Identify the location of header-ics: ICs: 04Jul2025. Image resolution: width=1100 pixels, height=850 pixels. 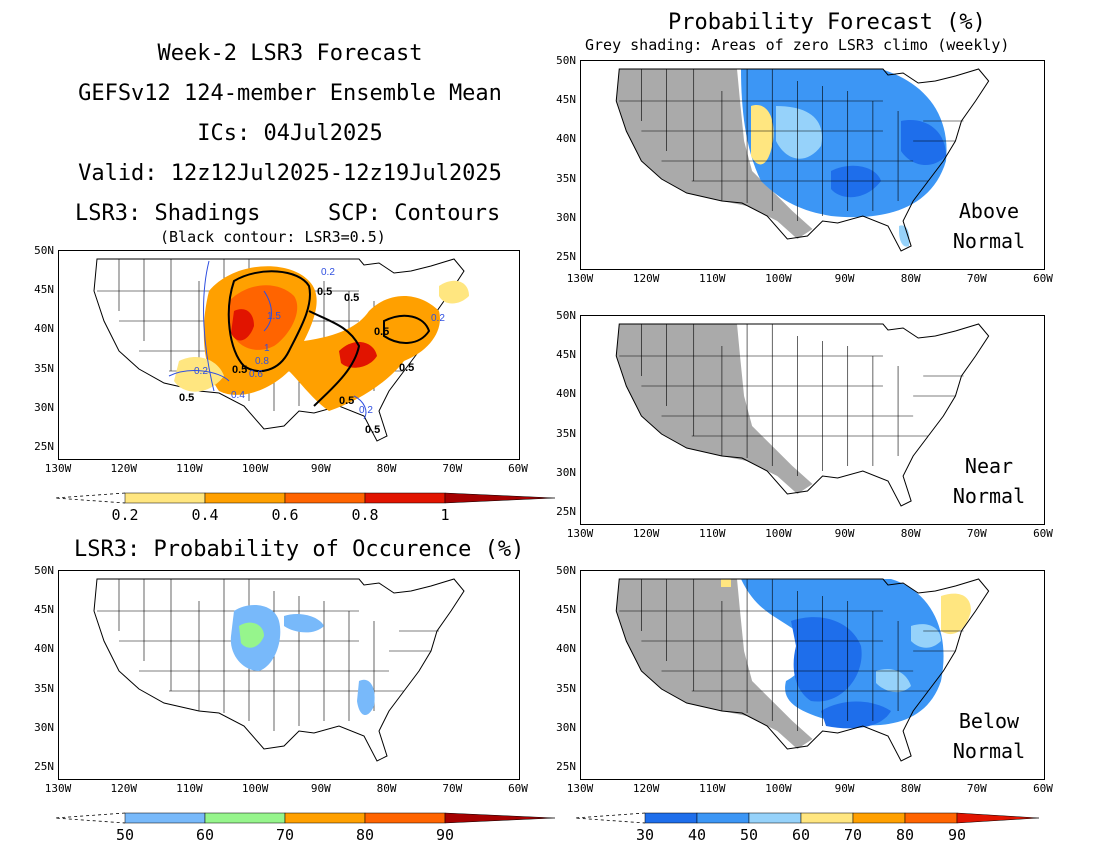
(290, 133).